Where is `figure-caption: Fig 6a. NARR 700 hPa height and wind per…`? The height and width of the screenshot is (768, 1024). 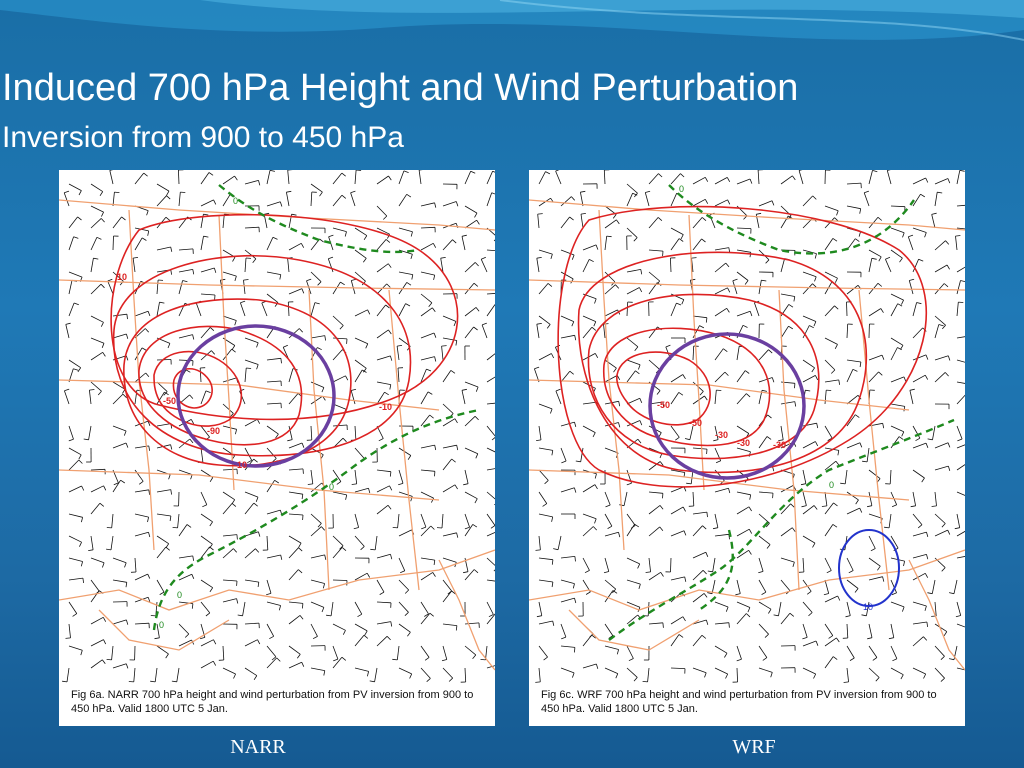
figure-caption: Fig 6a. NARR 700 hPa height and wind per… is located at coordinates (272, 702).